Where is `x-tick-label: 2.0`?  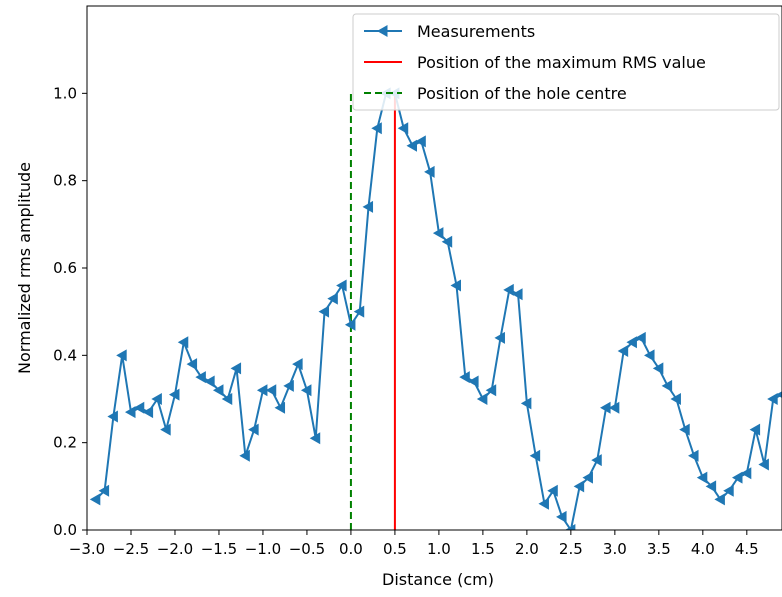
x-tick-label: 2.0 is located at coordinates (527, 549).